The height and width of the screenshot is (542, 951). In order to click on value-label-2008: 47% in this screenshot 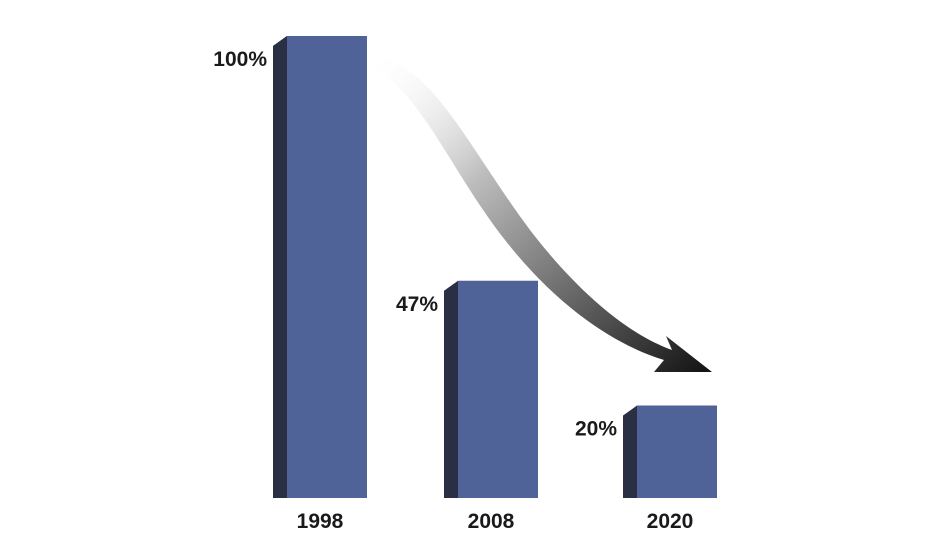, I will do `click(417, 304)`.